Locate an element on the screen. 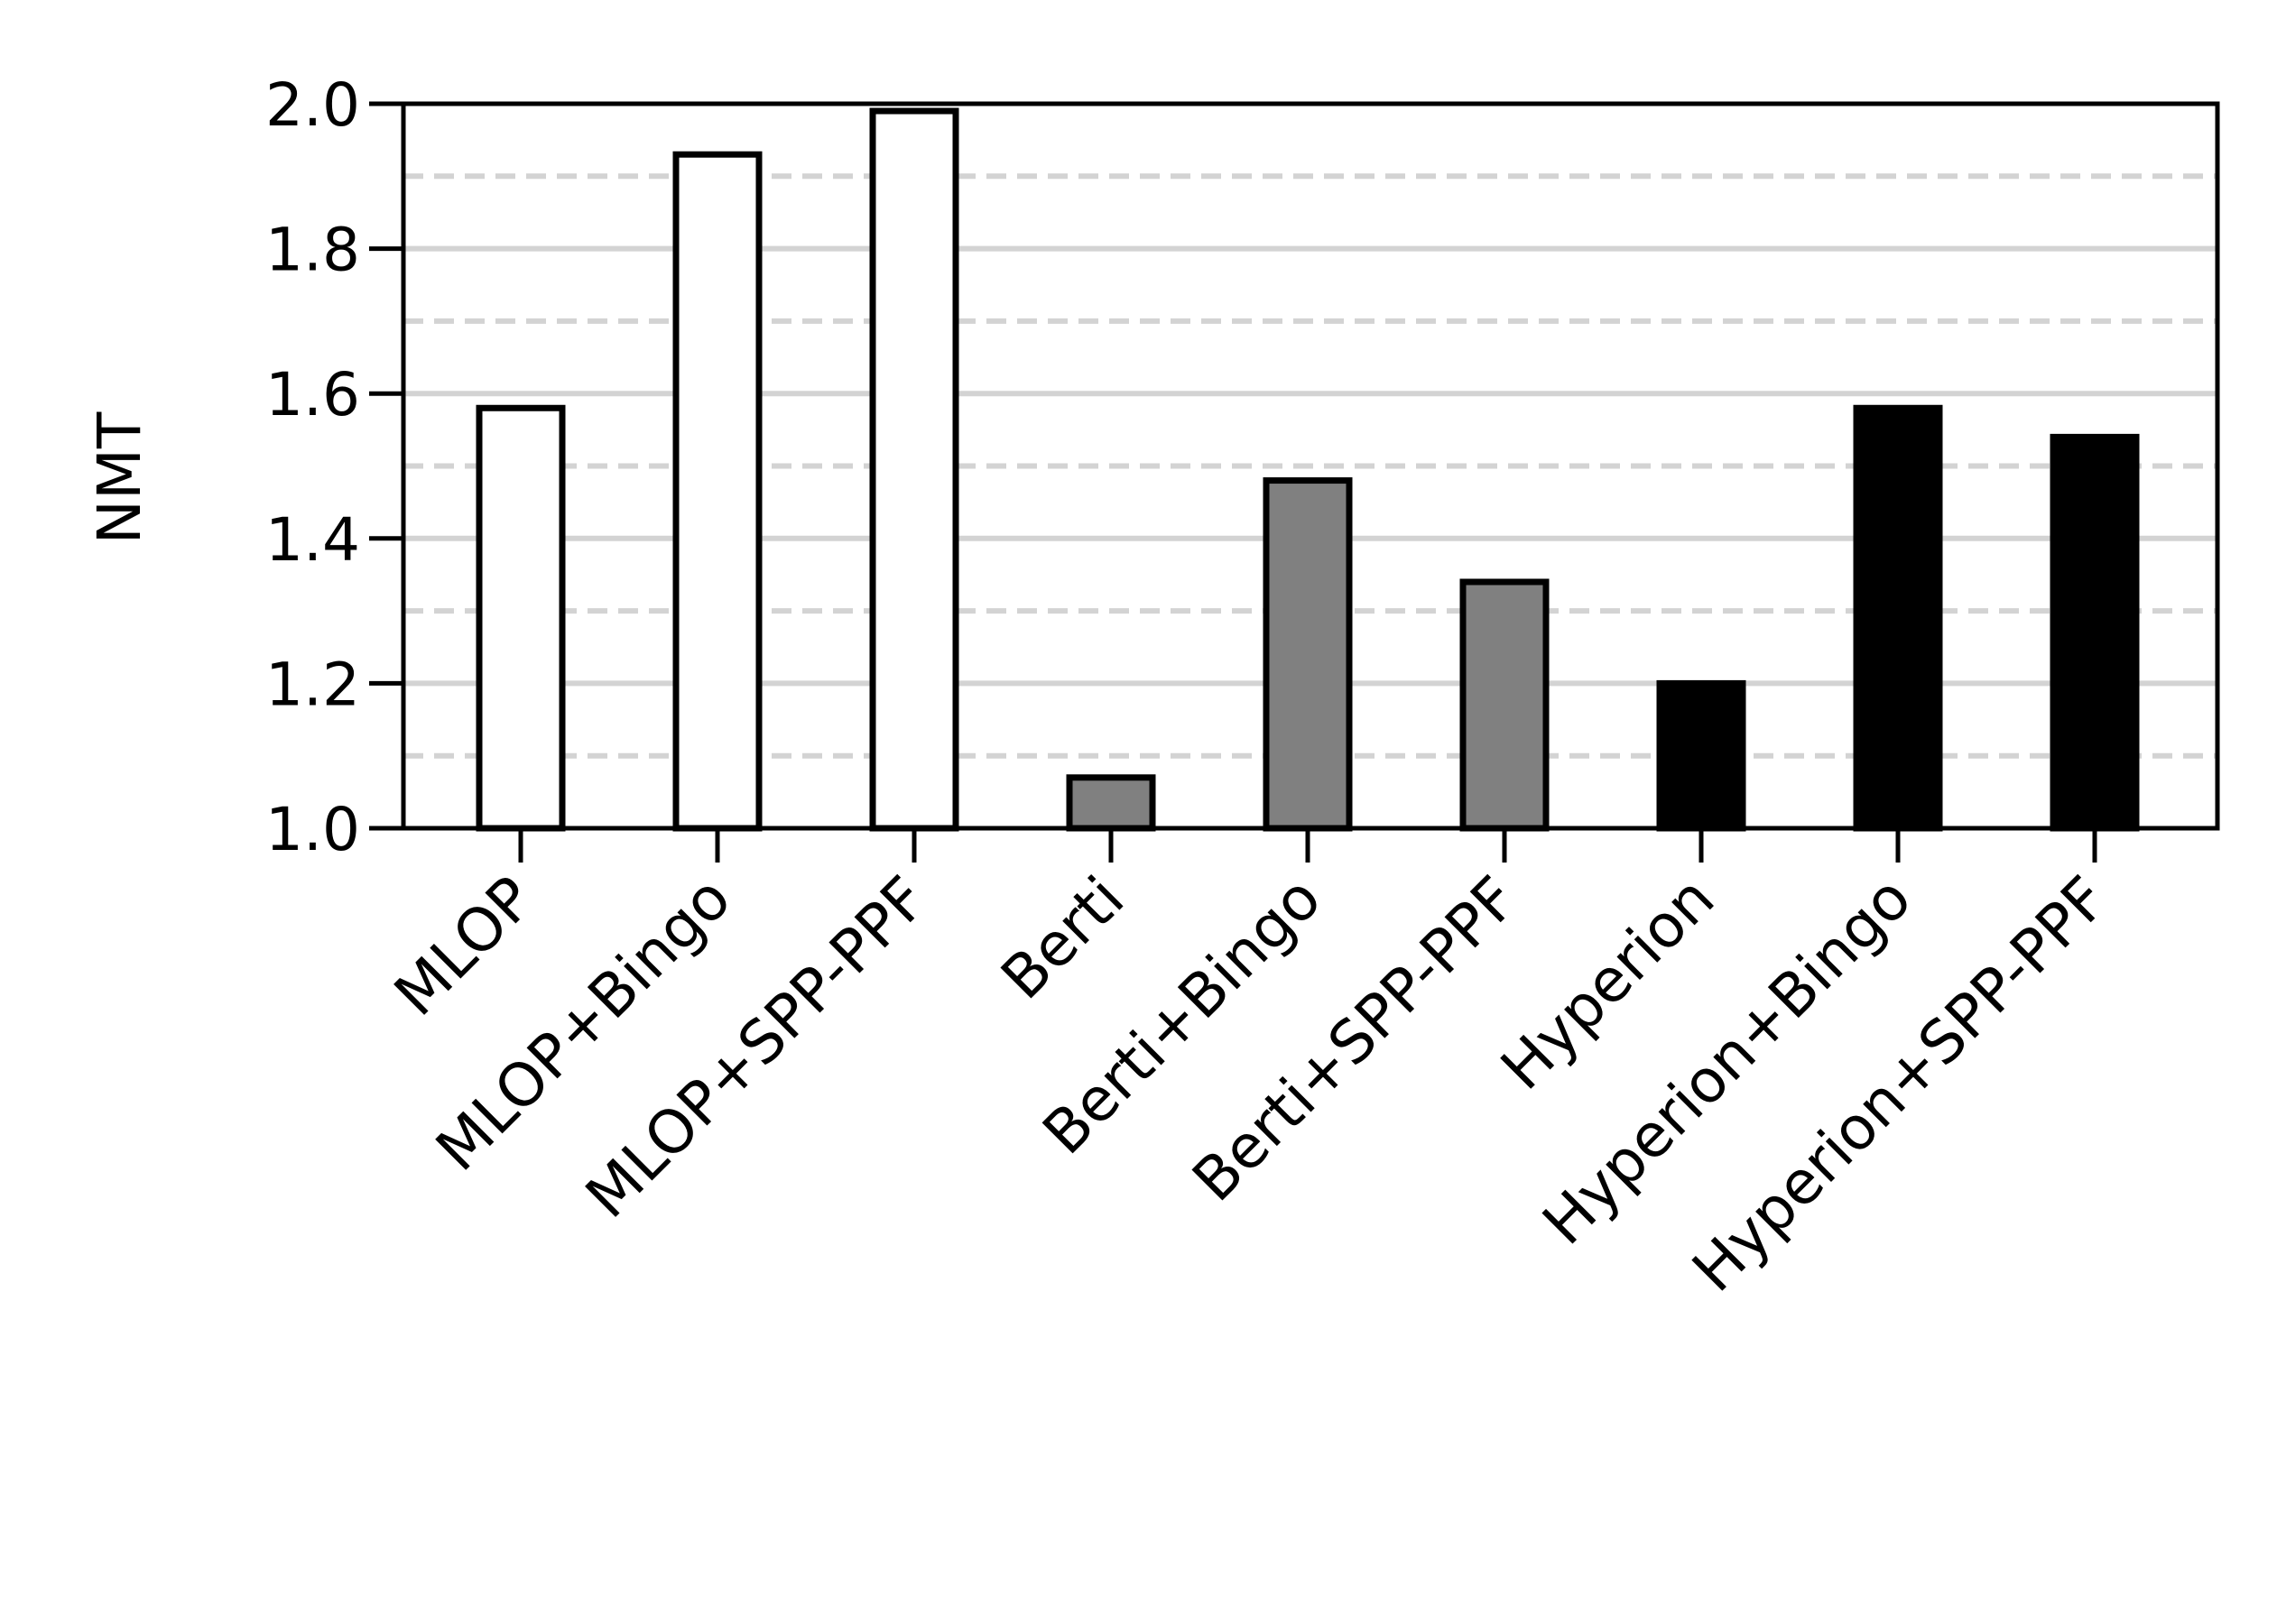  x-tick-label: MLOP+SPP-PPF is located at coordinates (756, 1047).